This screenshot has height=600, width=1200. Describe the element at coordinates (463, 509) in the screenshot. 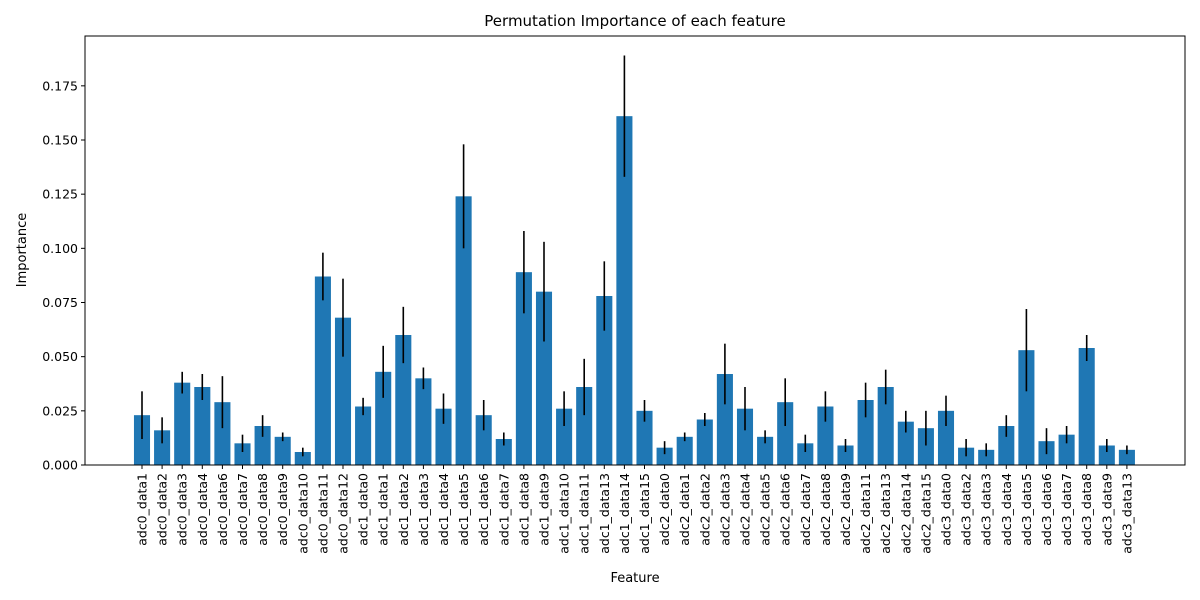

I see `x-tick-label: adc1_data5` at that location.